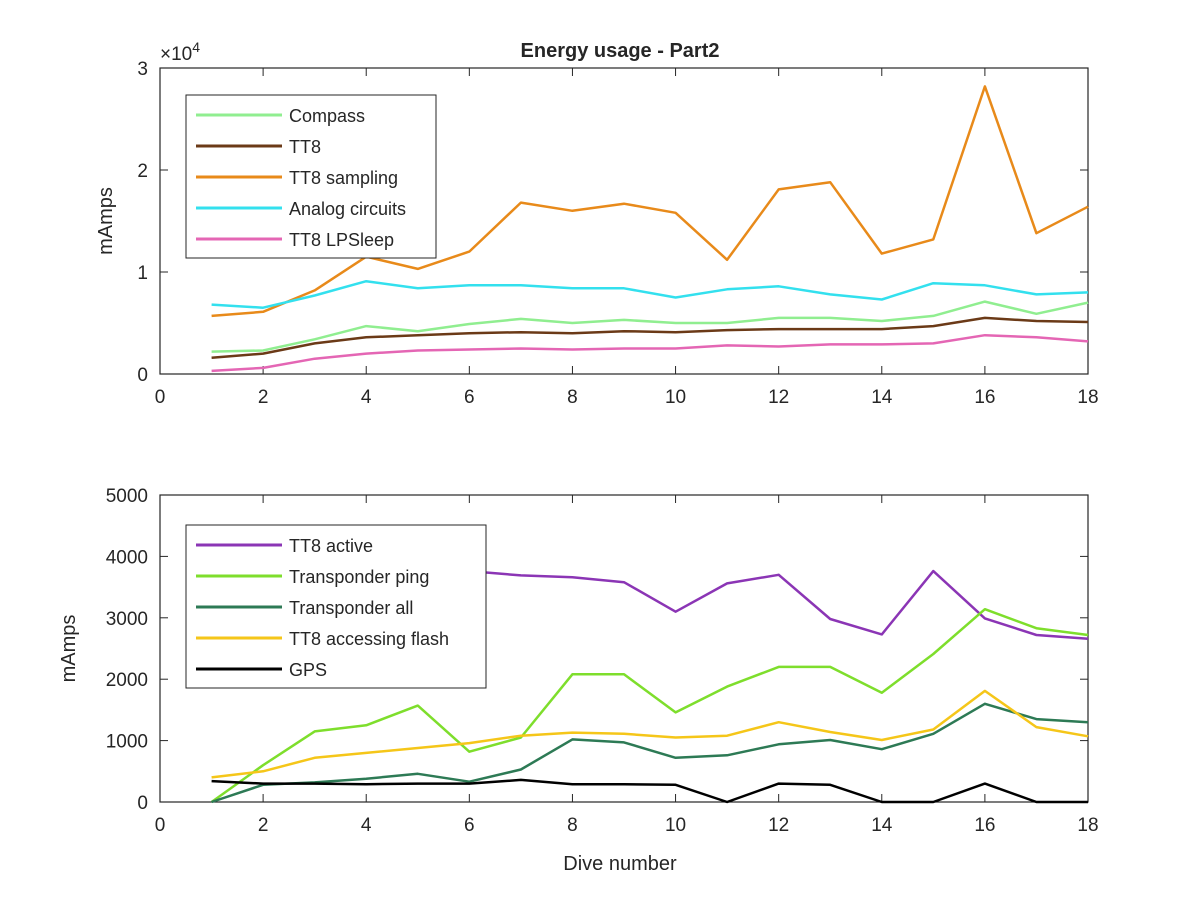 This screenshot has width=1200, height=905. Describe the element at coordinates (127, 619) in the screenshot. I see `y-tick-label: 3000` at that location.